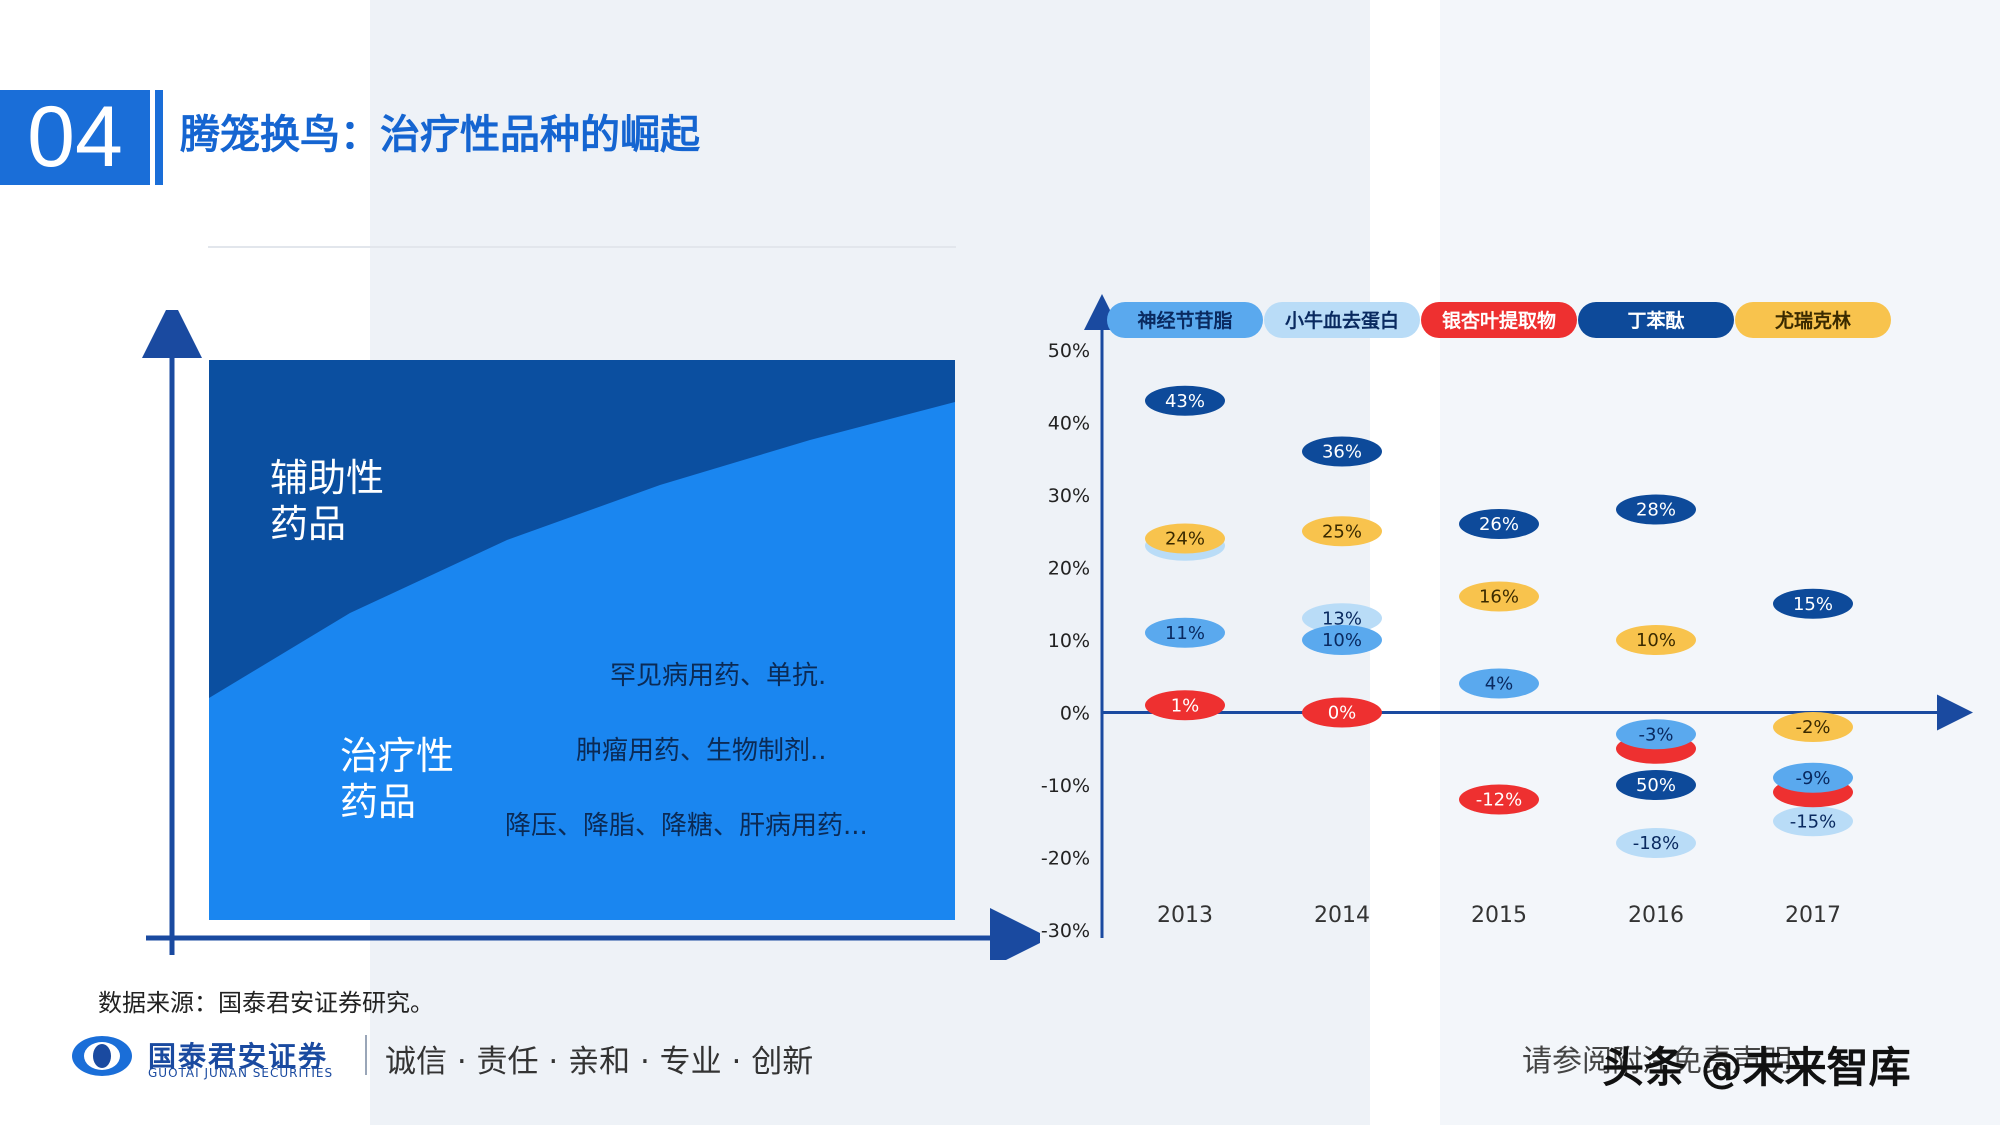 This screenshot has width=2000, height=1125. I want to click on data-point: 1%, so click(1185, 705).